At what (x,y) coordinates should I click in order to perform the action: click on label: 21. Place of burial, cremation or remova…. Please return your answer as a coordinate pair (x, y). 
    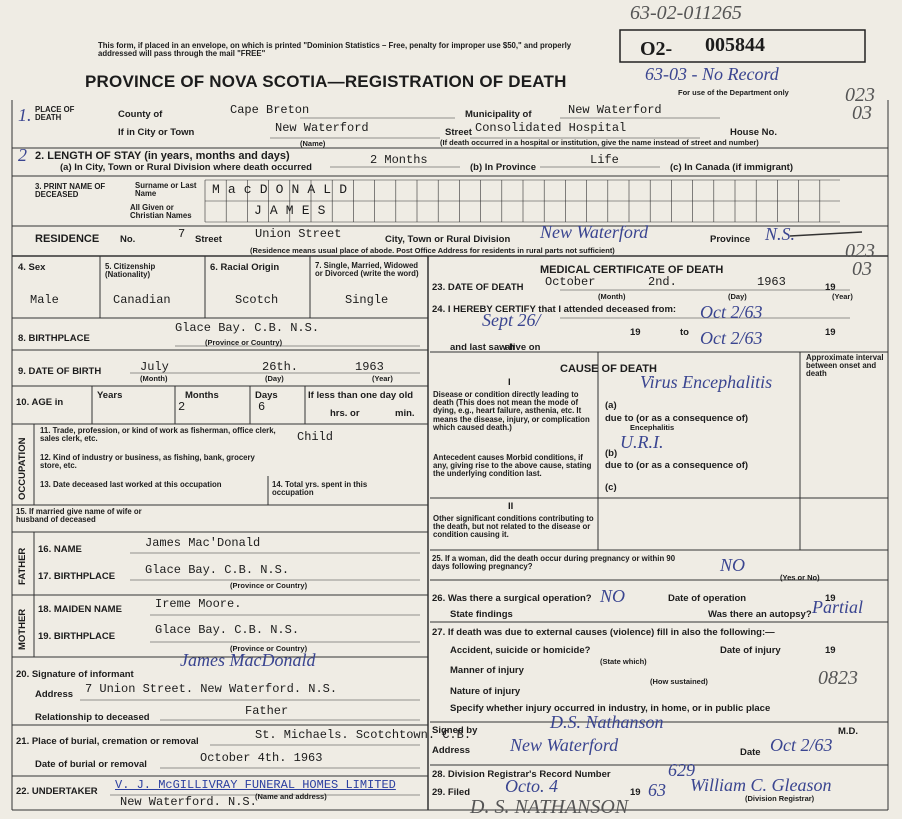
    Looking at the image, I should click on (107, 741).